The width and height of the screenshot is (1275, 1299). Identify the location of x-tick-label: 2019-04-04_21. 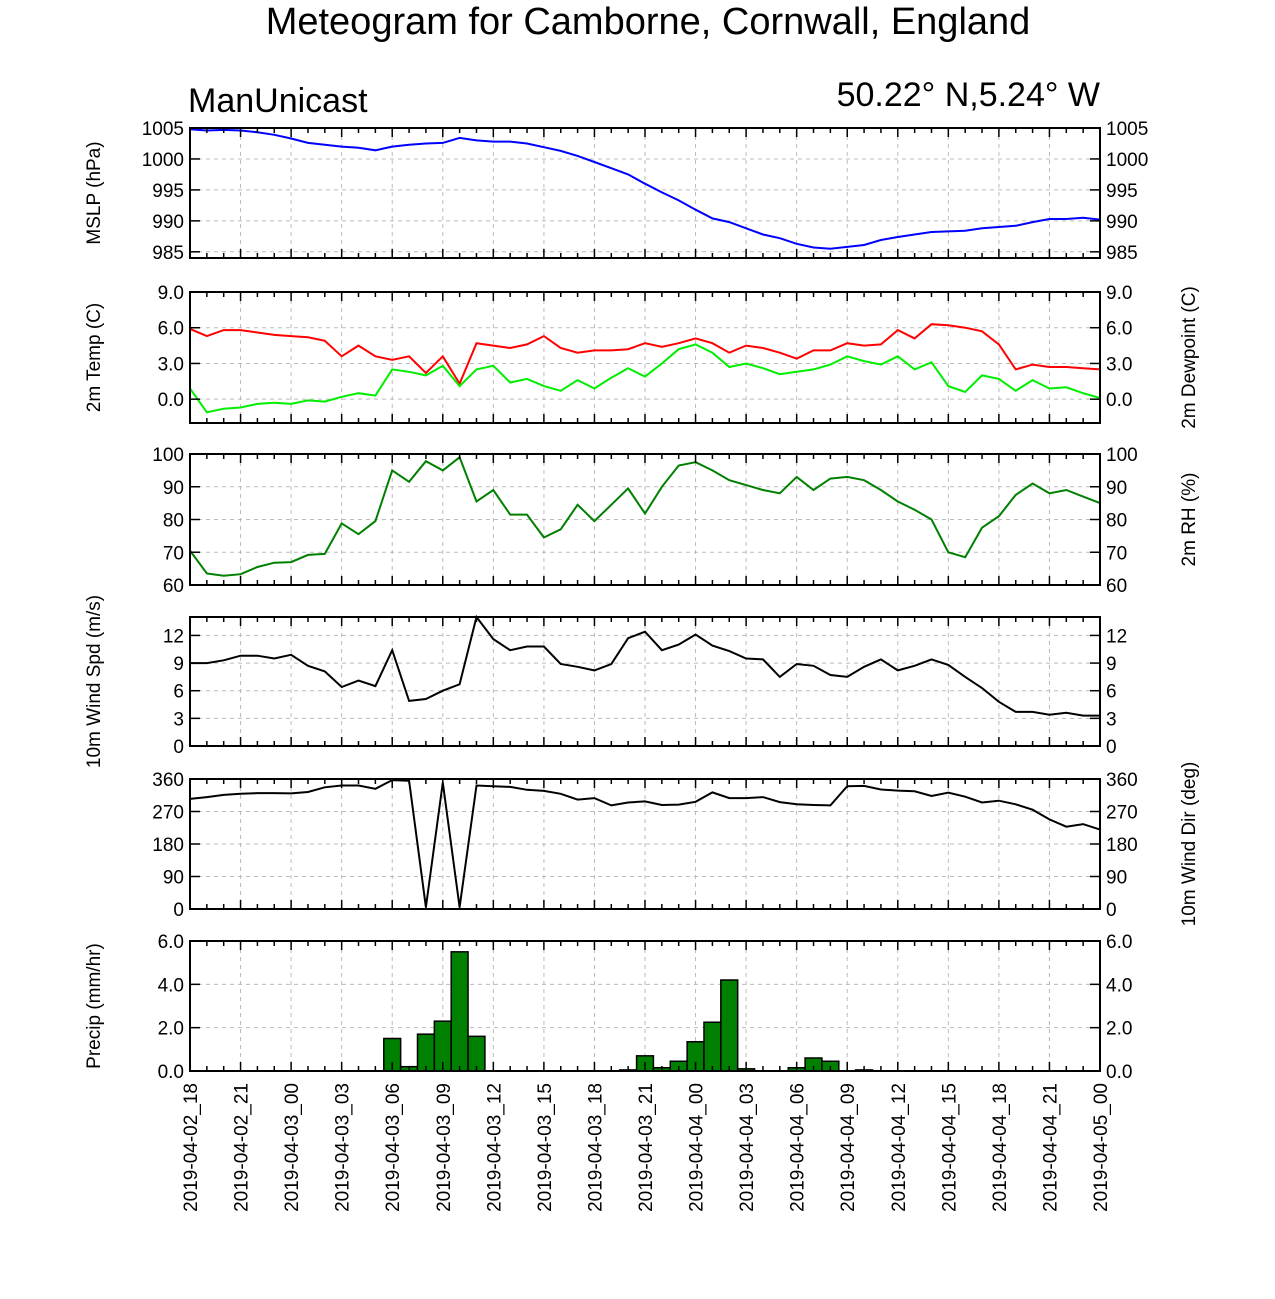
(1050, 1147).